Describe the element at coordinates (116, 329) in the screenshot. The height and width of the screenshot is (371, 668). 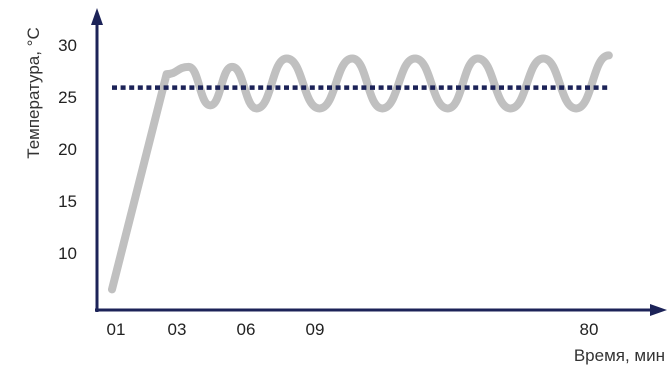
I see `x-tick-label: 01` at that location.